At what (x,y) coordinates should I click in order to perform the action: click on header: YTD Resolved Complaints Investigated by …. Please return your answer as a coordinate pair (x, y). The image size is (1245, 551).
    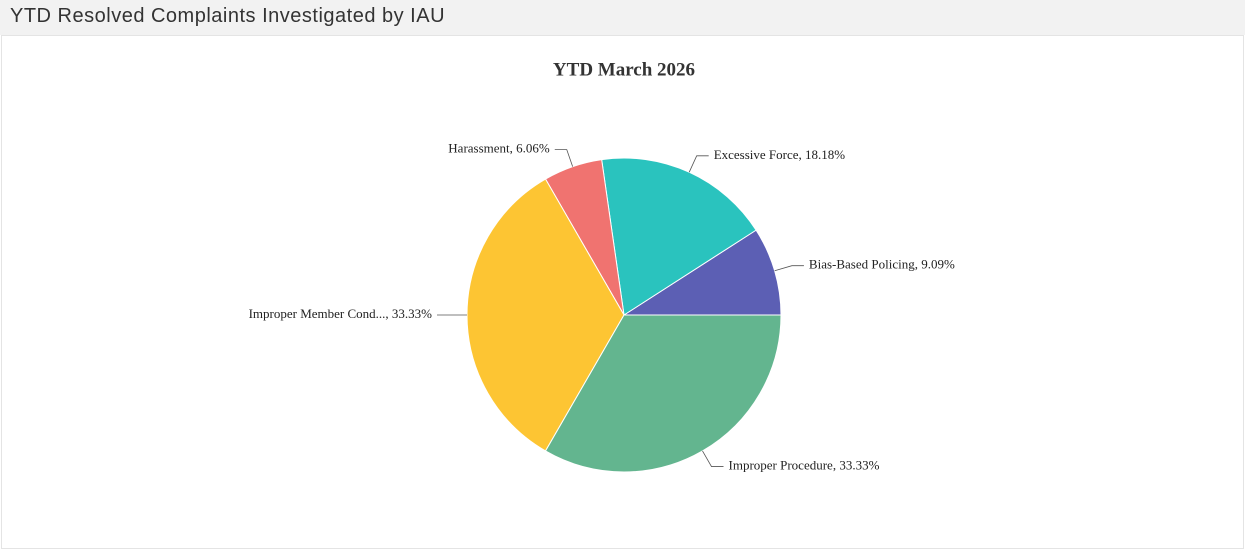
    Looking at the image, I should click on (622, 17).